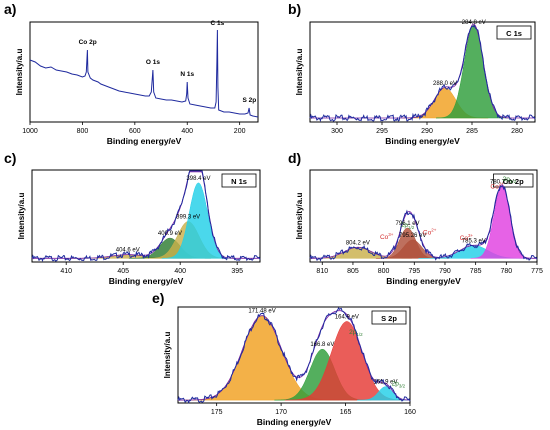 This screenshot has width=550, height=430. I want to click on peak-label: 288.0 eV, so click(445, 84).